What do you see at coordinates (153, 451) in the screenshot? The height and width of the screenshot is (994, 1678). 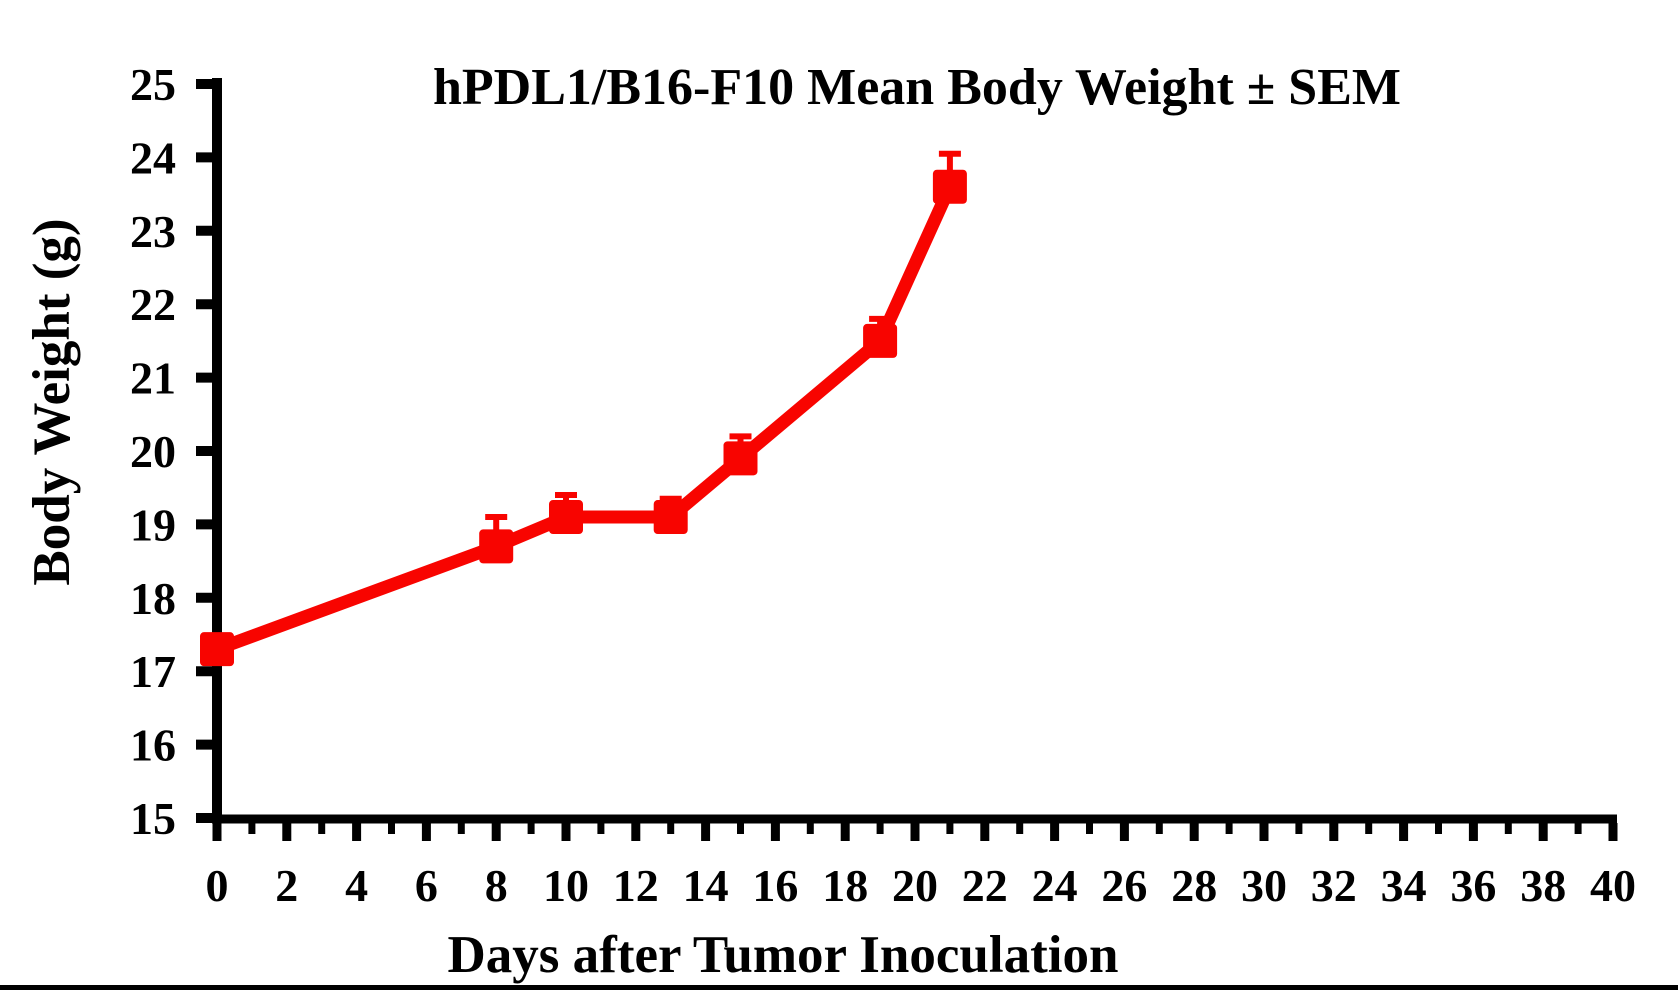 I see `y-tick-label: 20` at bounding box center [153, 451].